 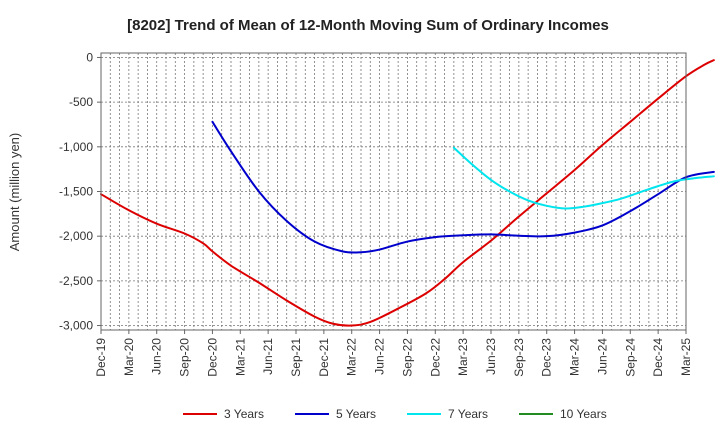 I want to click on x-tick-label: Dec-22, so click(x=435, y=357).